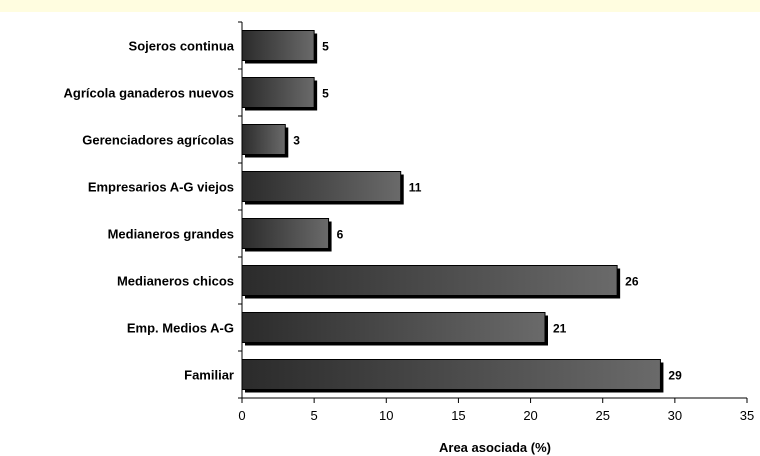  What do you see at coordinates (149, 93) in the screenshot?
I see `category-label: Agrícola ganaderos nuevos` at bounding box center [149, 93].